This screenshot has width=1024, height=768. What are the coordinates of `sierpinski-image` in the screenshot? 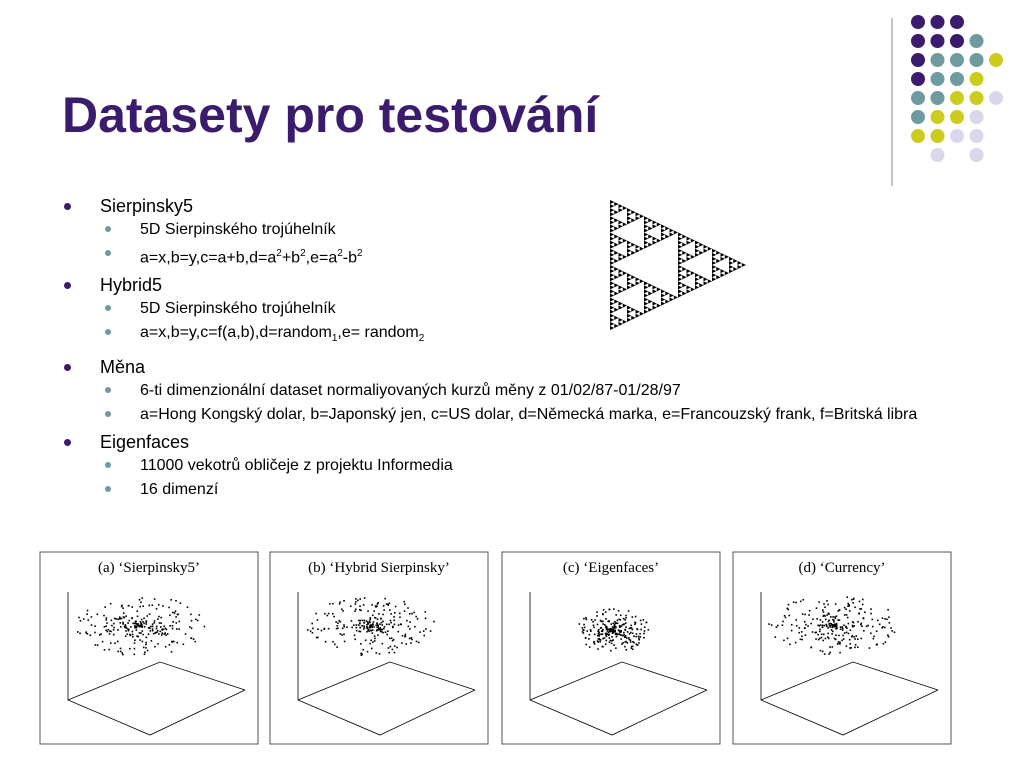 It's located at (678, 265).